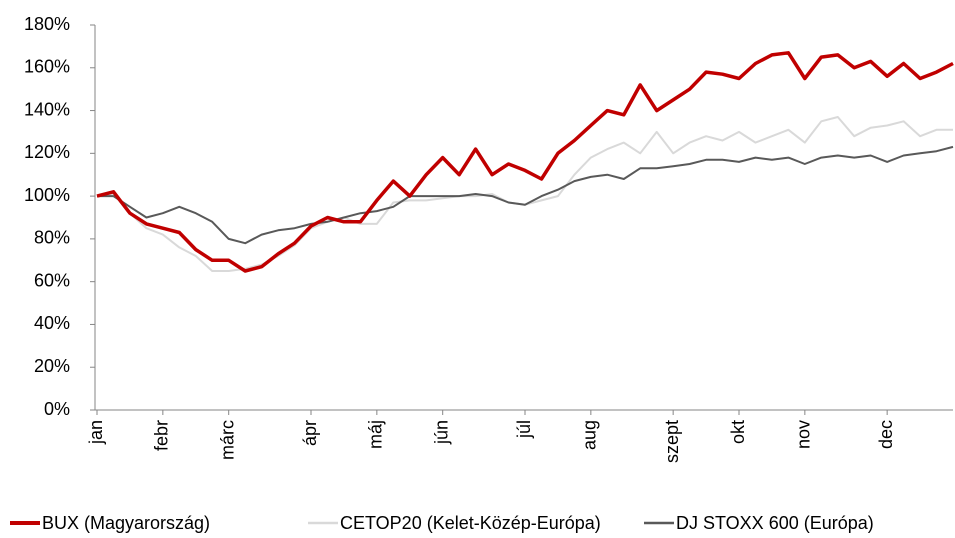 Image resolution: width=955 pixels, height=538 pixels. I want to click on x-tick-label: aug, so click(590, 435).